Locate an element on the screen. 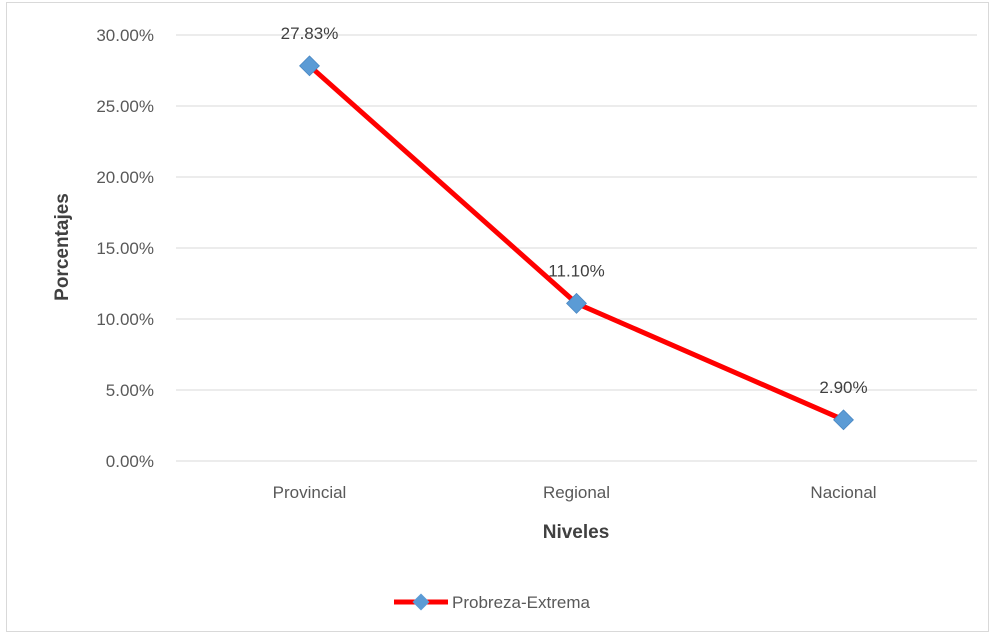 The image size is (995, 635). x-tick-label: Nacional is located at coordinates (843, 492).